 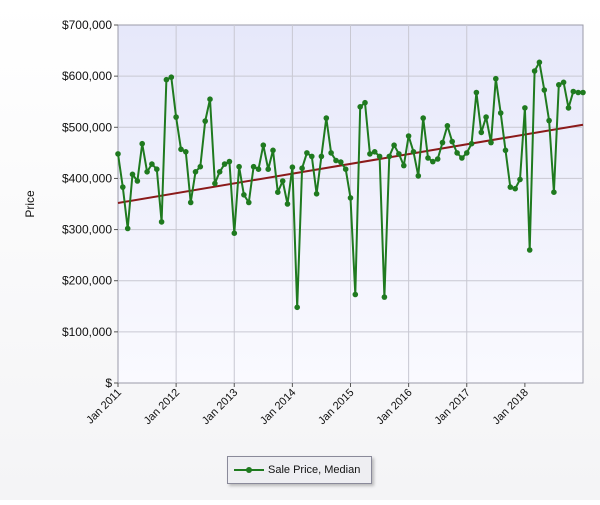 What do you see at coordinates (511, 407) in the screenshot?
I see `x-tick-label: Jan 2018` at bounding box center [511, 407].